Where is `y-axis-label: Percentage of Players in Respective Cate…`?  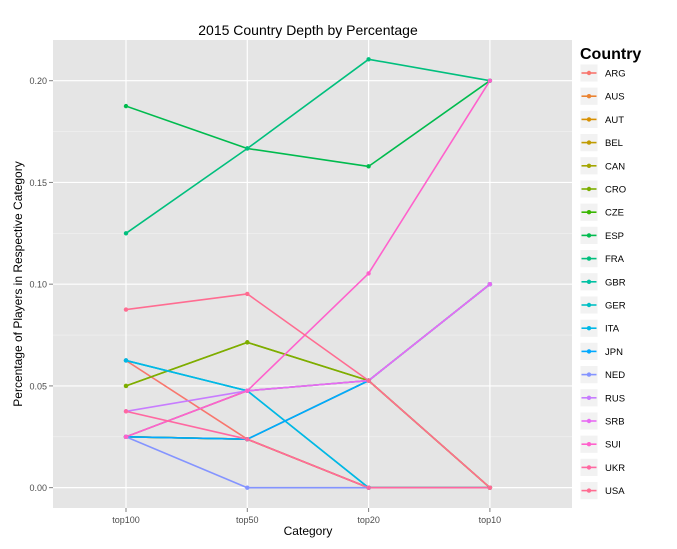 y-axis-label: Percentage of Players in Respective Cate… is located at coordinates (18, 283).